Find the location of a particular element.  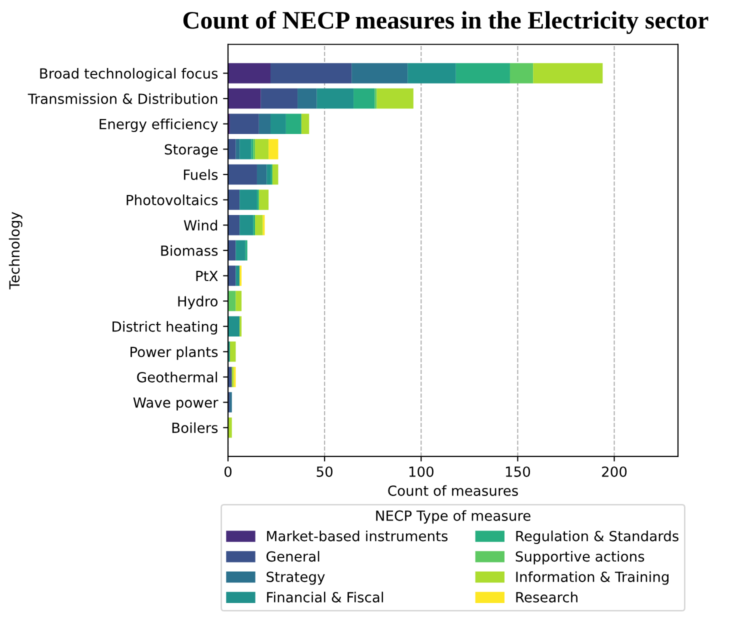

legend-label: Financial & Fiscal is located at coordinates (325, 597).